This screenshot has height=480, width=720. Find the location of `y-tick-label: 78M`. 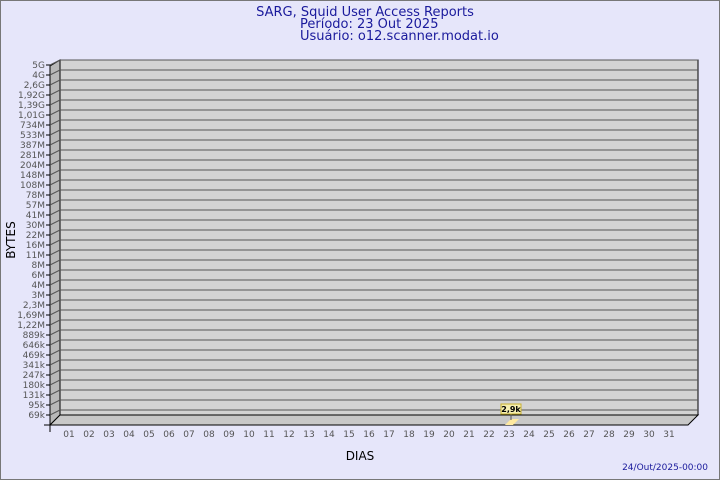

y-tick-label: 78M is located at coordinates (35, 196).